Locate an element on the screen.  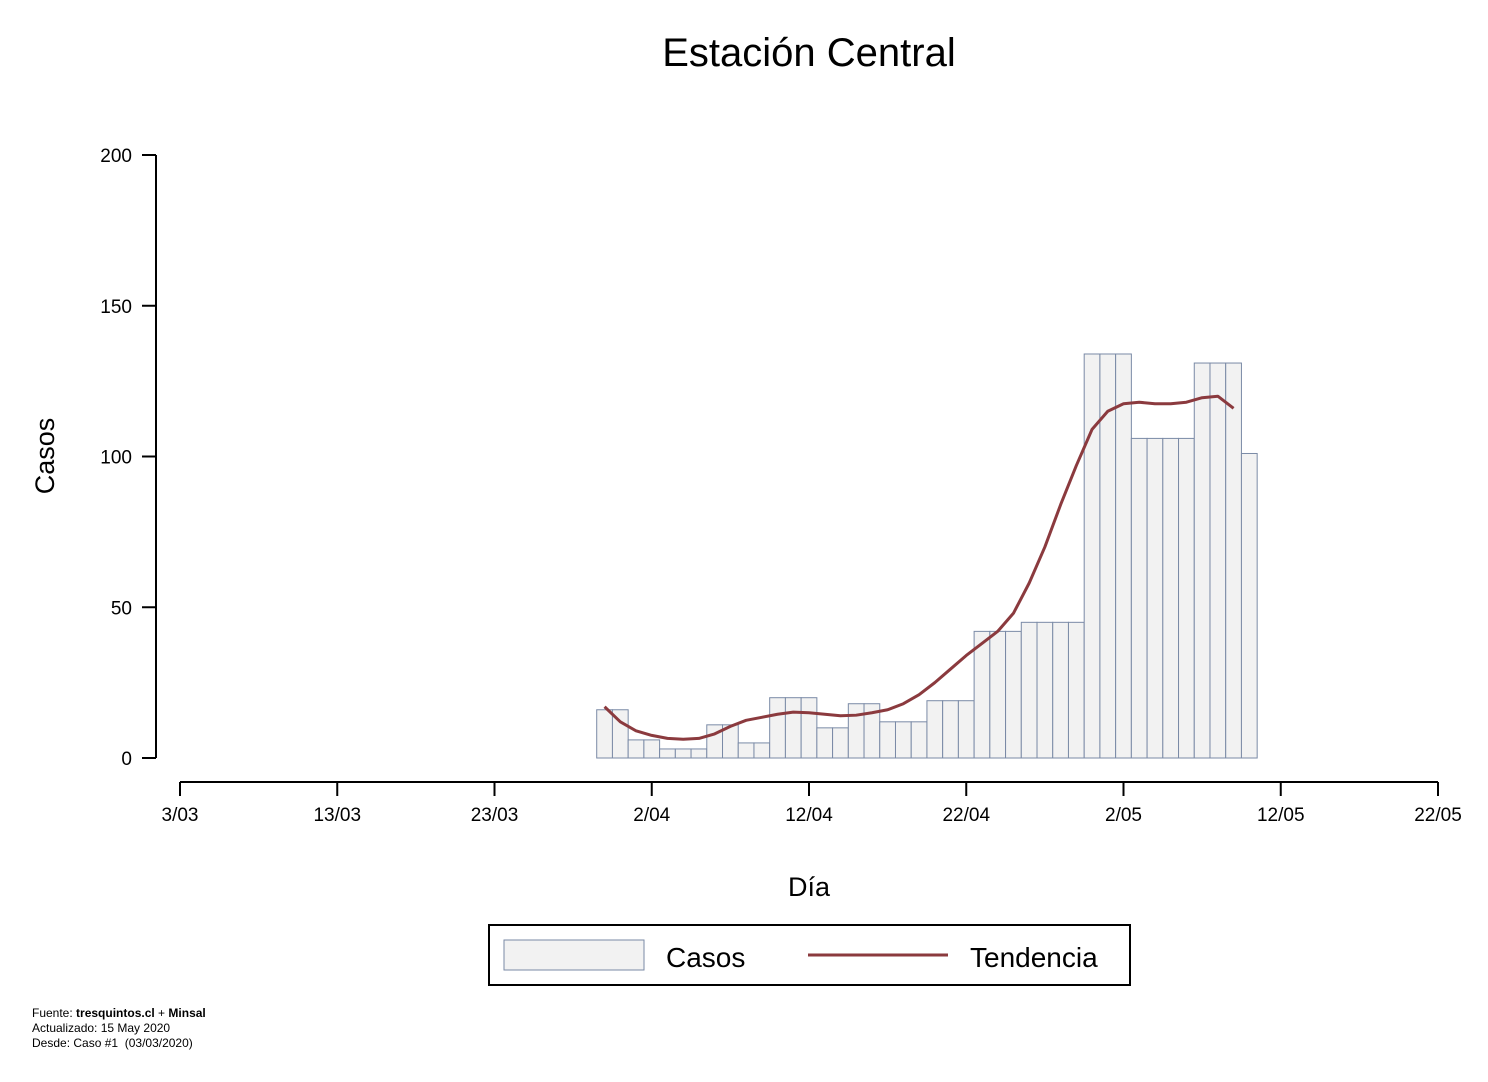
x-tick-label: 12/04 is located at coordinates (809, 815).